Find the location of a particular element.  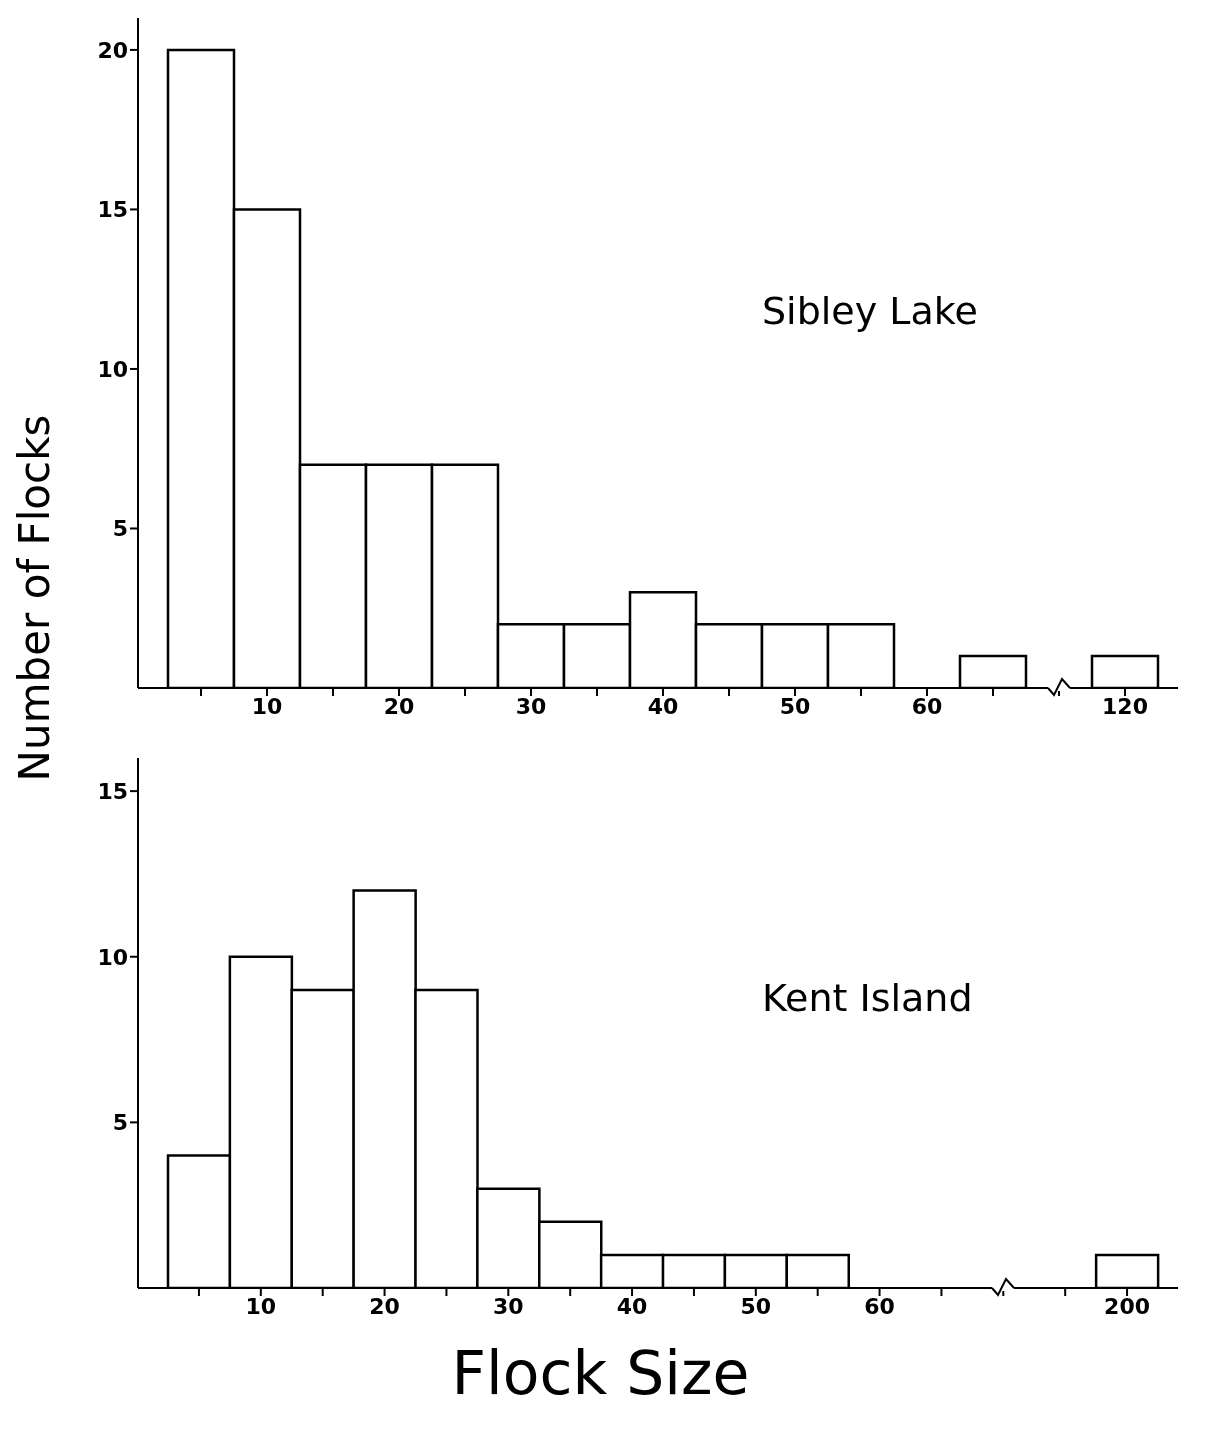

x-axis-title: Flock Size is located at coordinates (600, 1373).